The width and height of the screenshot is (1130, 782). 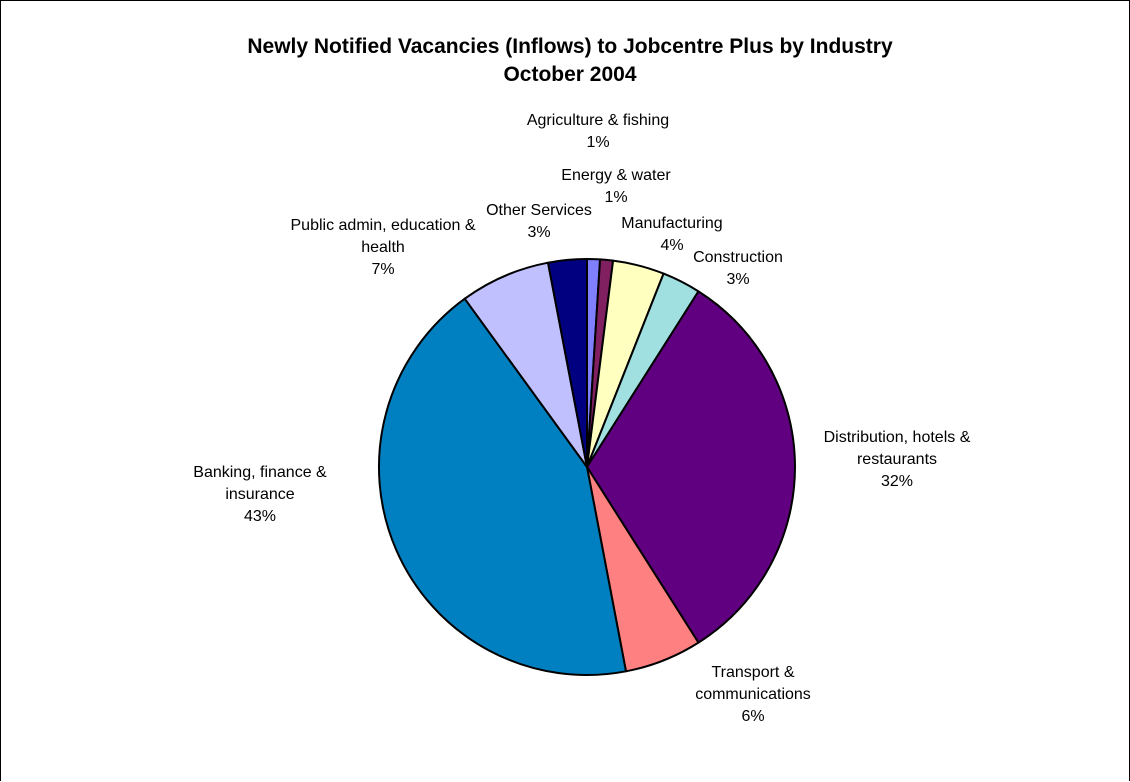 I want to click on slice-name-label: communications, so click(x=753, y=694).